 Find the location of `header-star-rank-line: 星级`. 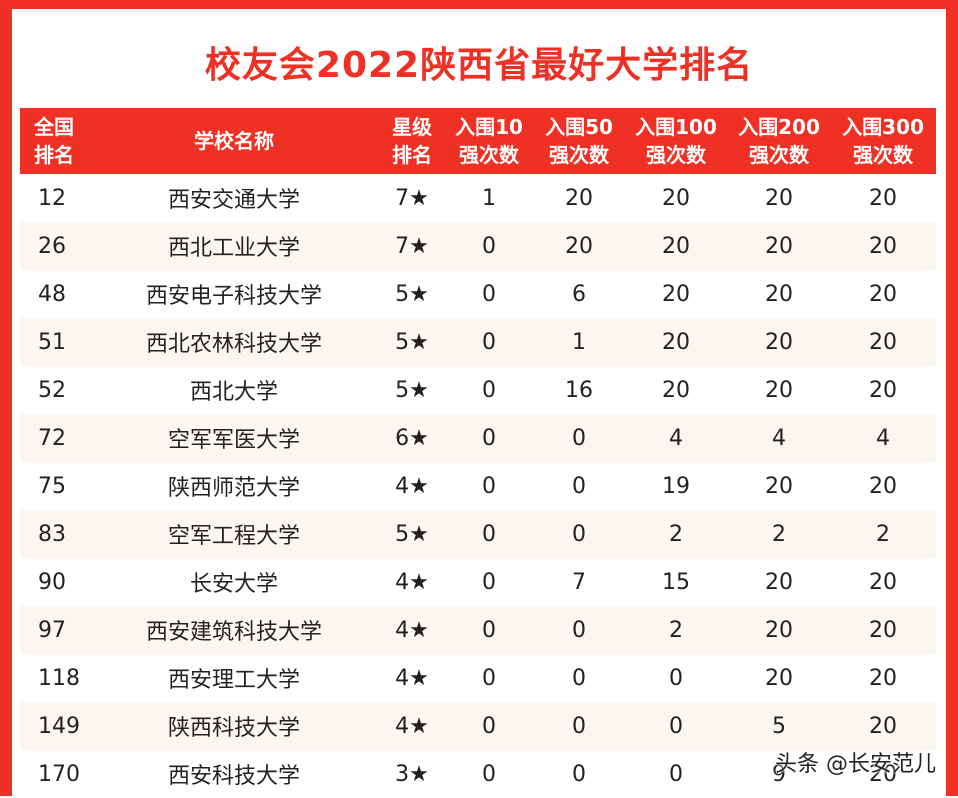

header-star-rank-line: 星级 is located at coordinates (412, 127).